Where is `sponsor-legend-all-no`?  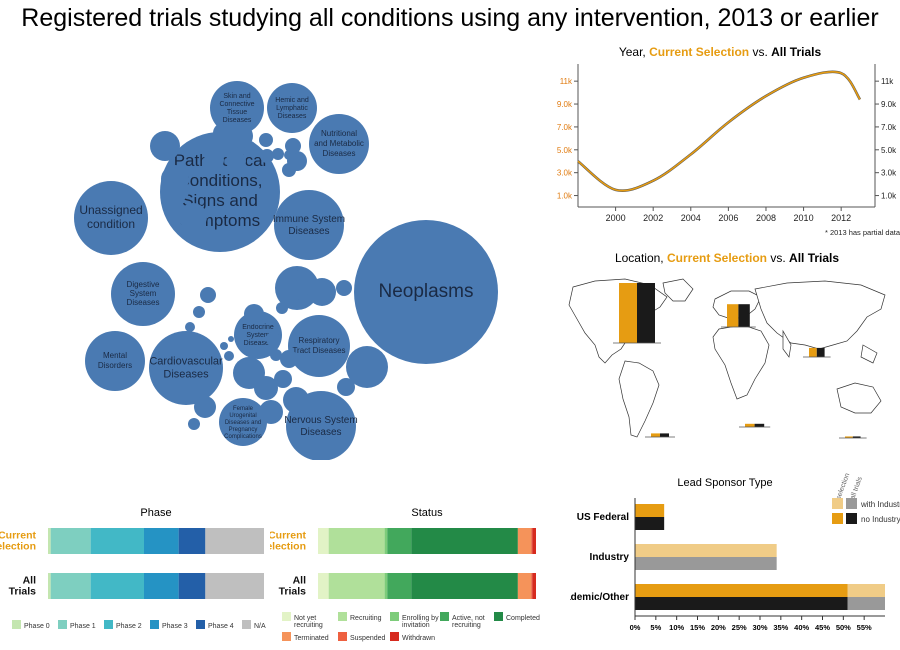 sponsor-legend-all-no is located at coordinates (851, 518).